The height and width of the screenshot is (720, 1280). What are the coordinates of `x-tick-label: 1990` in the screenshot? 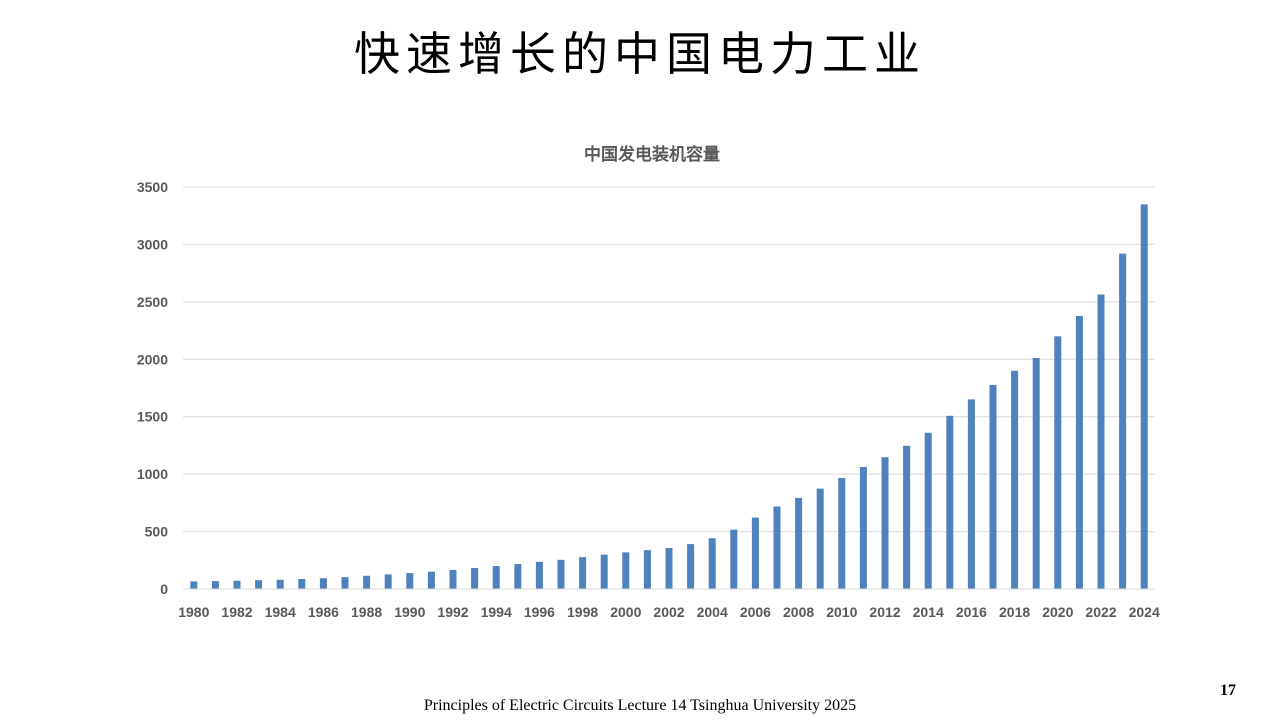 It's located at (409, 612).